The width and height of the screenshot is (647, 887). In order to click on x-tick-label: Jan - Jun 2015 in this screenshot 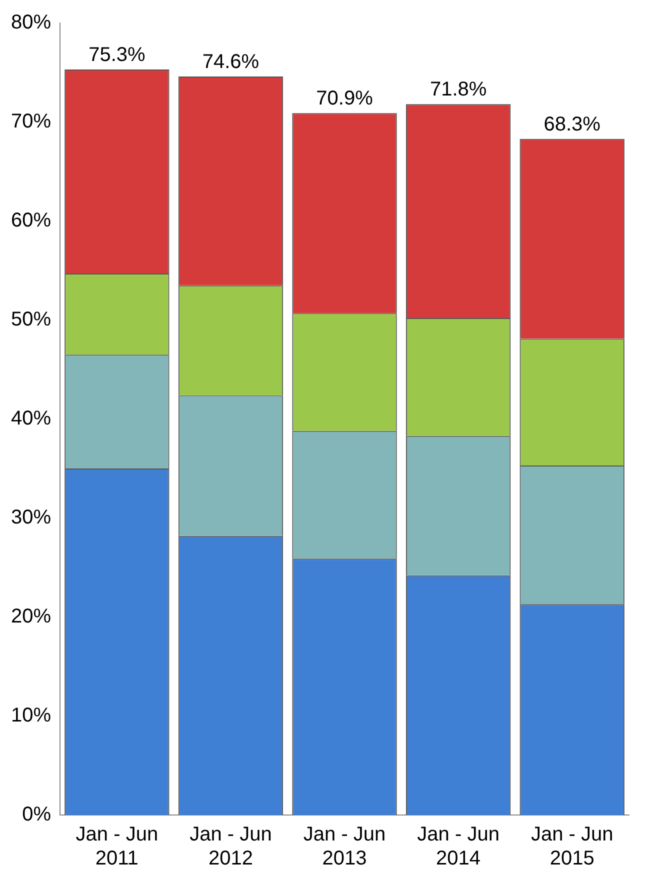, I will do `click(572, 847)`.